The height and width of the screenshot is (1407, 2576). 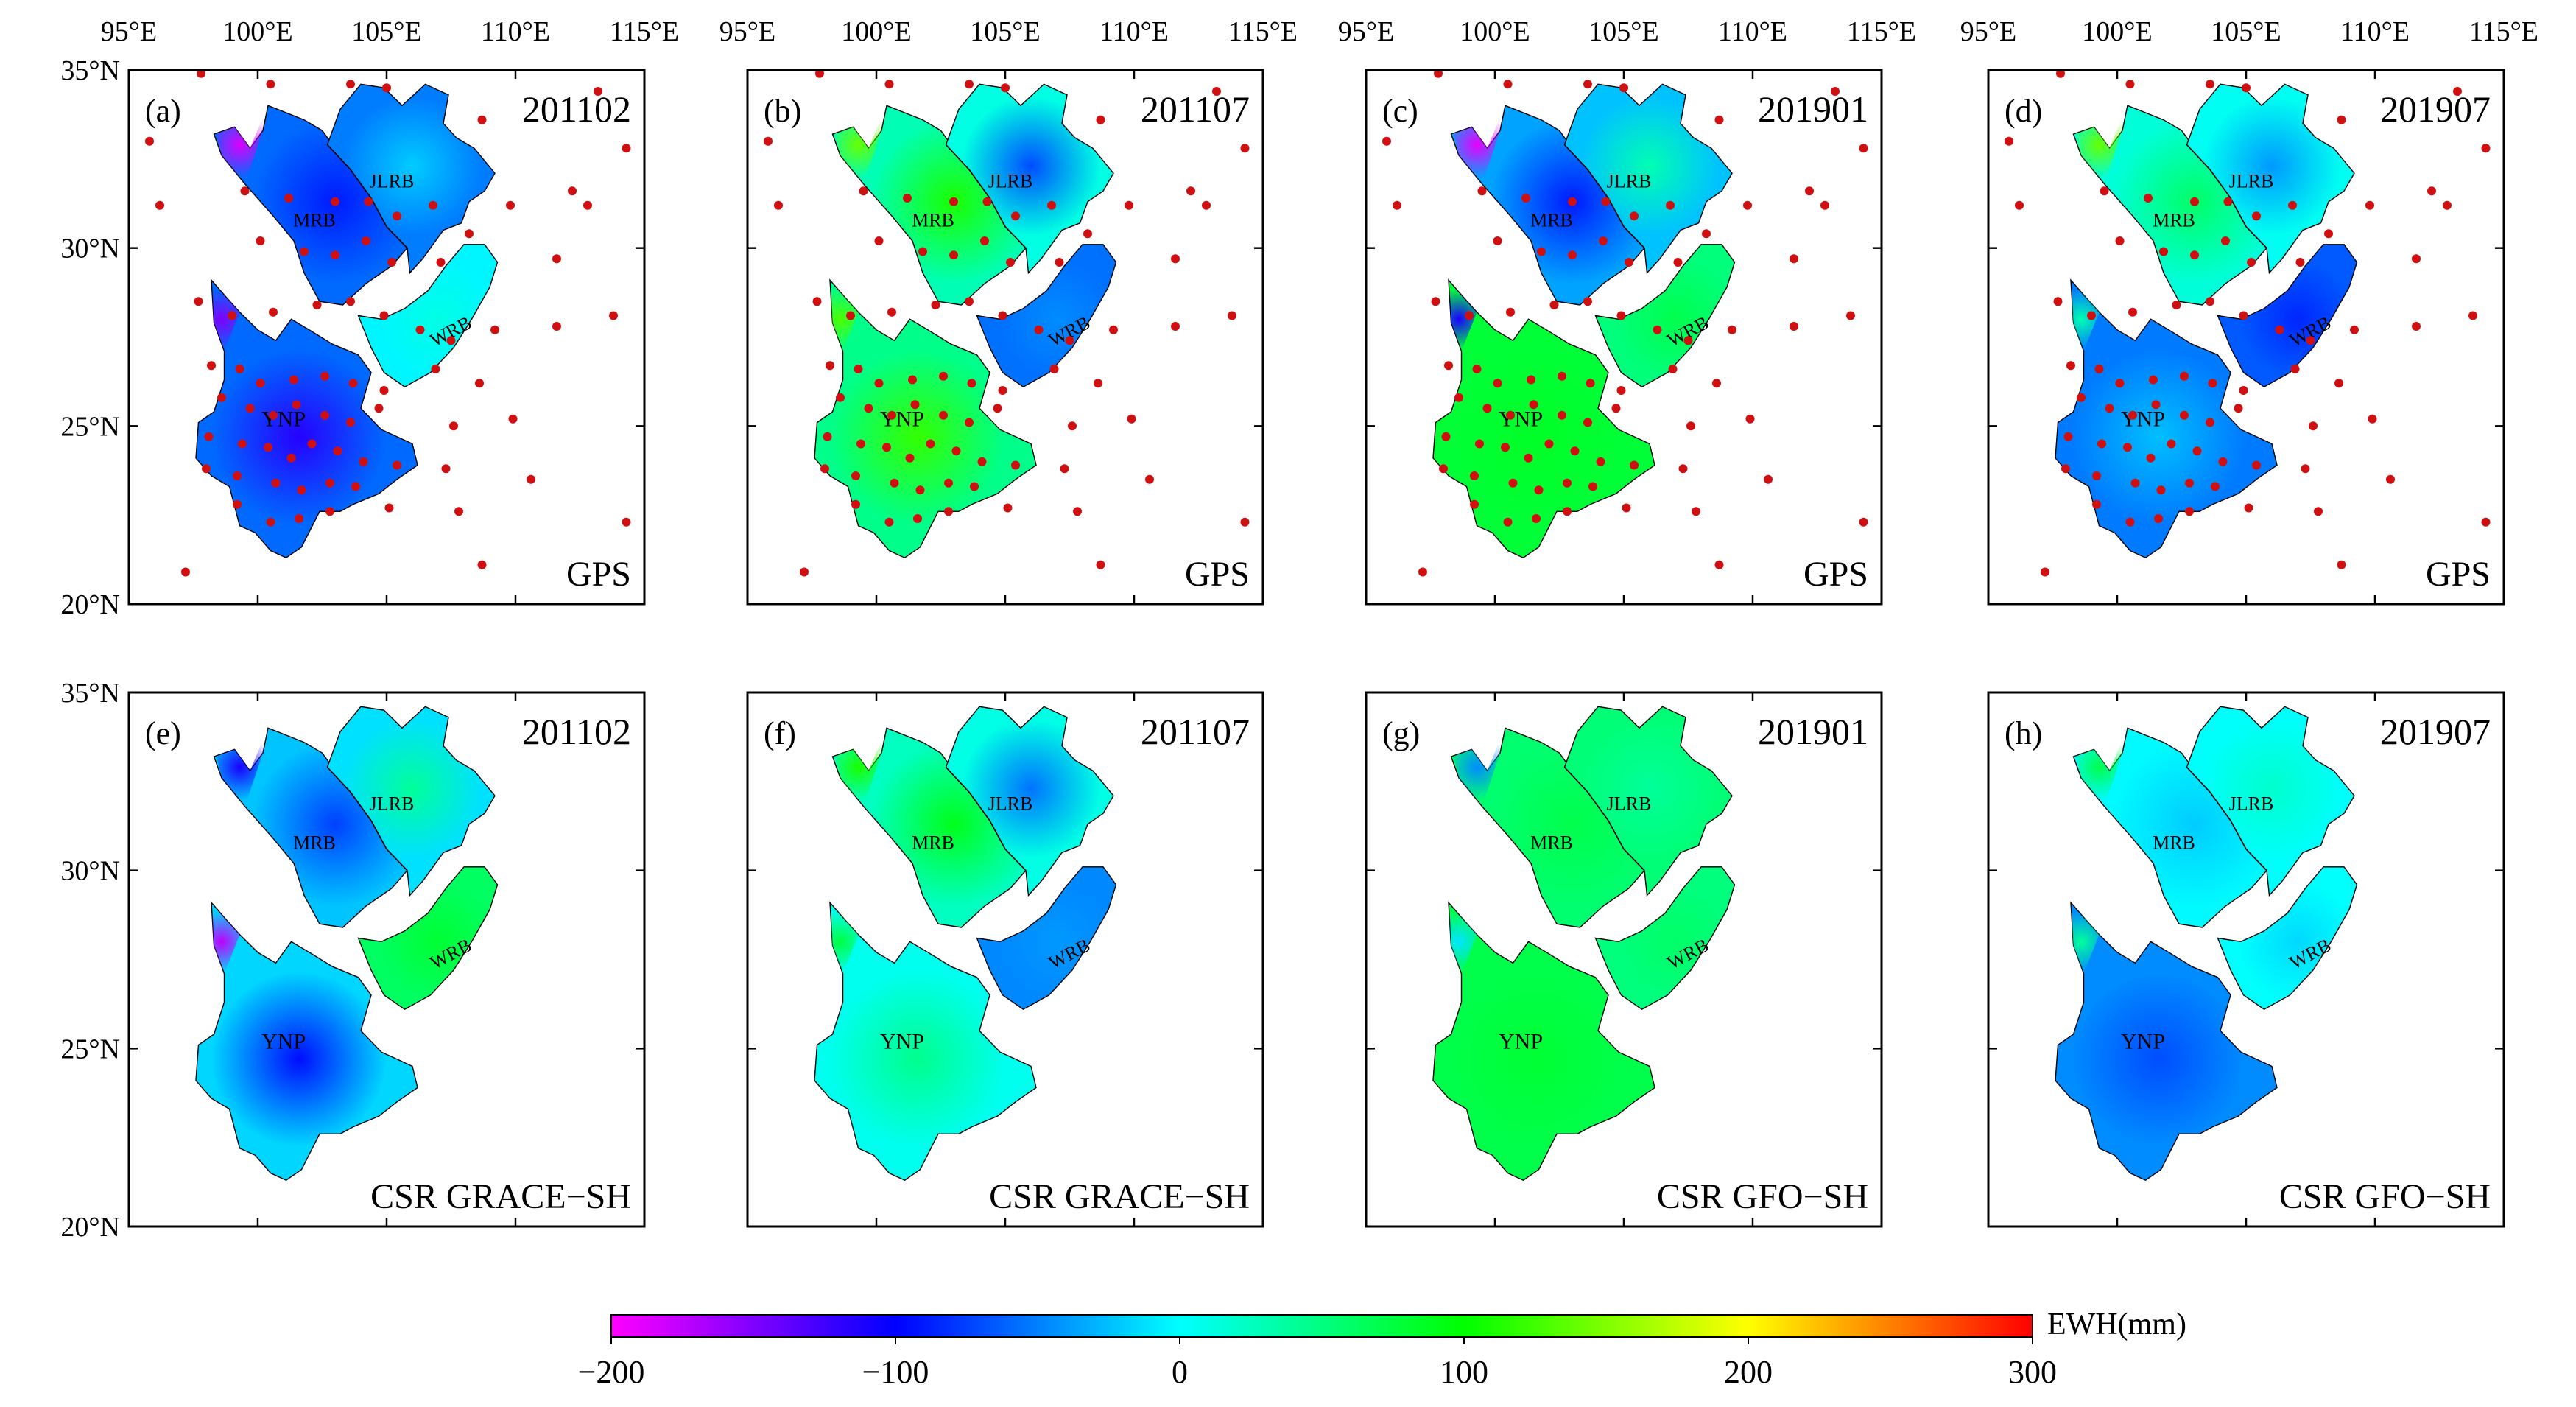 I want to click on colorbar-tick-label: 200, so click(x=1748, y=1372).